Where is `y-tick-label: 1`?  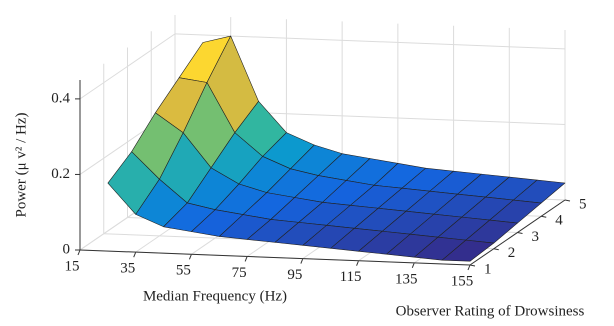
y-tick-label: 1 is located at coordinates (488, 269).